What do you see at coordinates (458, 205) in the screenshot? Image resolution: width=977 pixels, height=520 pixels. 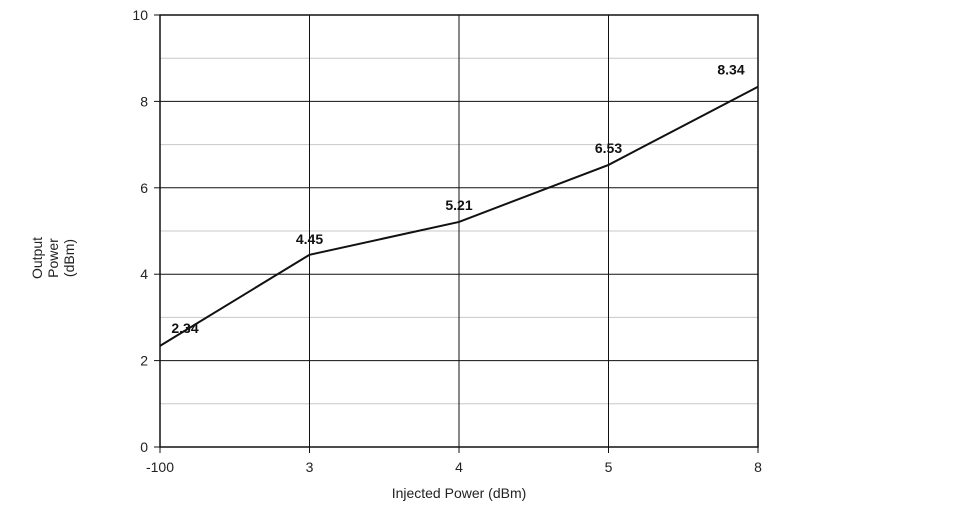 I see `data-label: 5.21` at bounding box center [458, 205].